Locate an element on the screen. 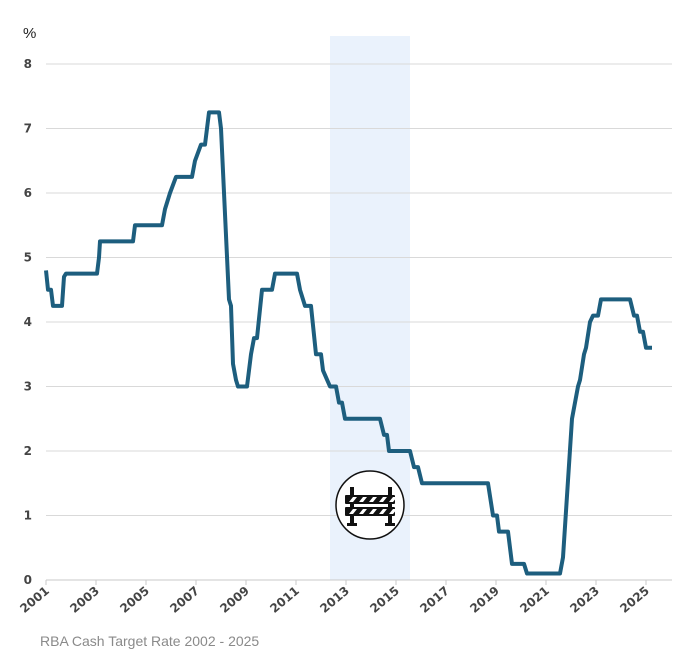 The image size is (674, 661). x-tick-label: 2015 is located at coordinates (384, 600).